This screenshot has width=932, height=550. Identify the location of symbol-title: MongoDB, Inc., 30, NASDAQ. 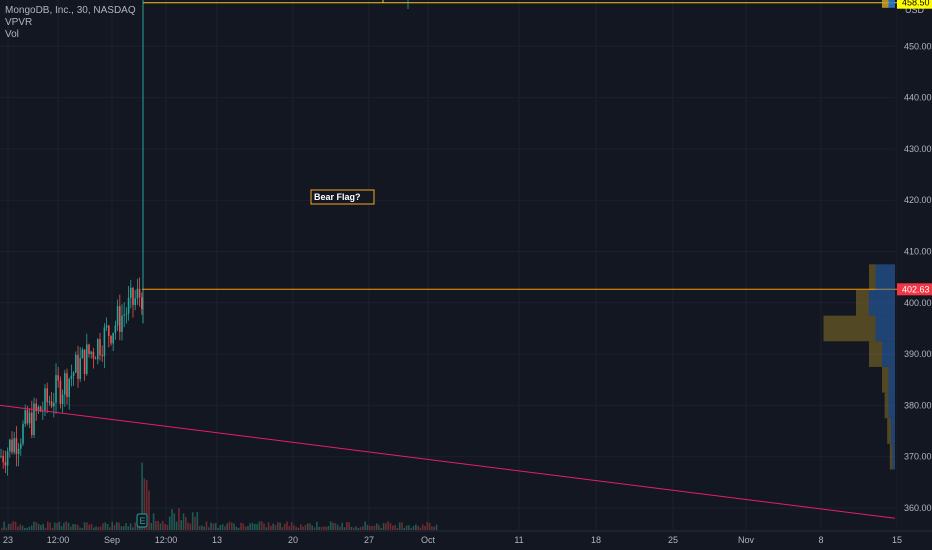
(70, 10).